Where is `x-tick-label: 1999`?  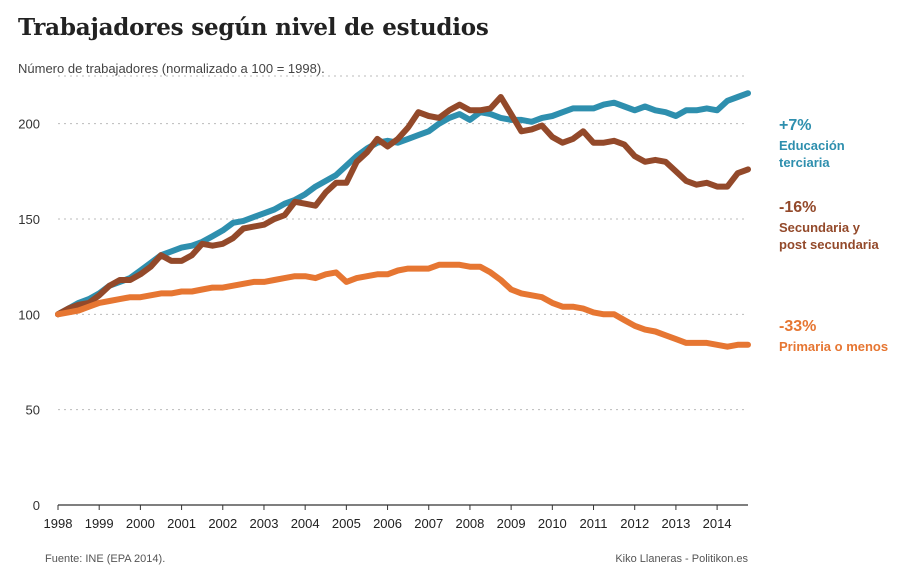
x-tick-label: 1999 is located at coordinates (99, 523).